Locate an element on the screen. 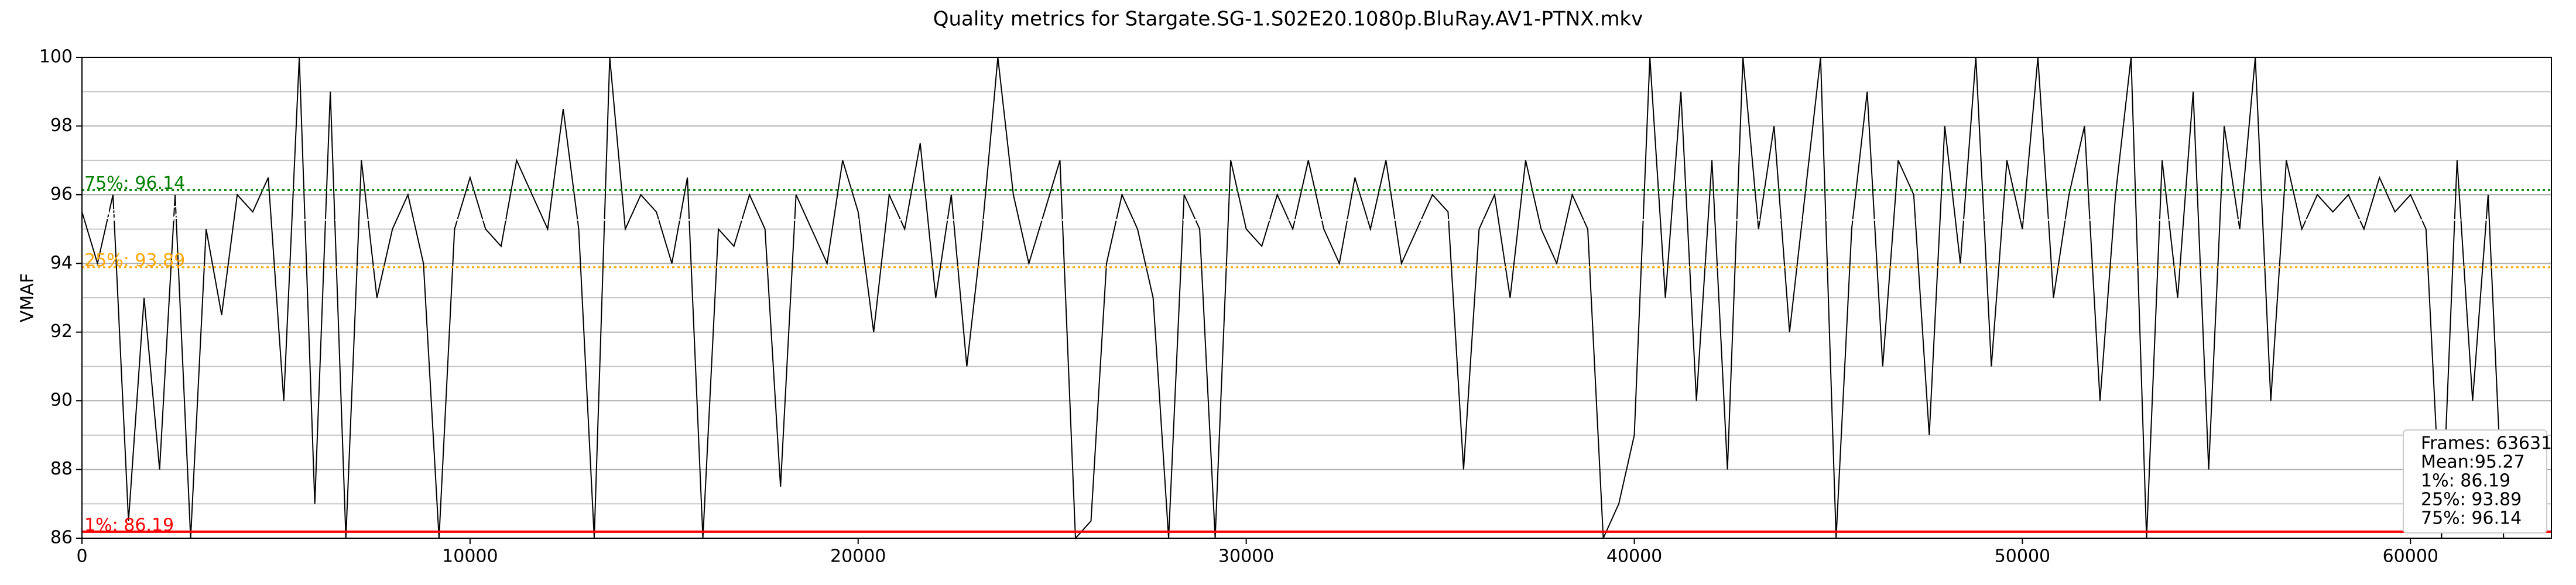  x-tick-label: 40000 is located at coordinates (1634, 556).